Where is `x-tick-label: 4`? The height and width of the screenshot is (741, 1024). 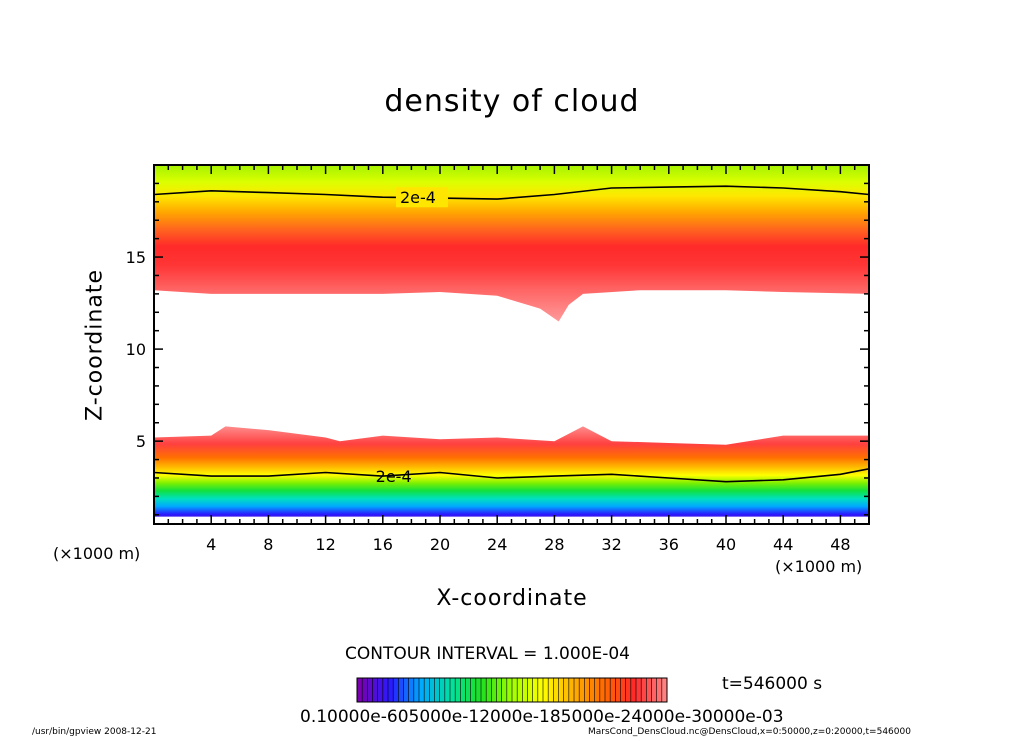 x-tick-label: 4 is located at coordinates (211, 544).